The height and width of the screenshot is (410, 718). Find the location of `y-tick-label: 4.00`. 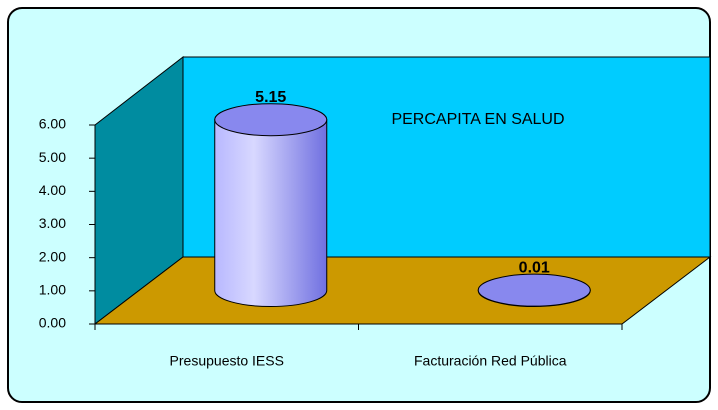

y-tick-label: 4.00 is located at coordinates (52, 190).